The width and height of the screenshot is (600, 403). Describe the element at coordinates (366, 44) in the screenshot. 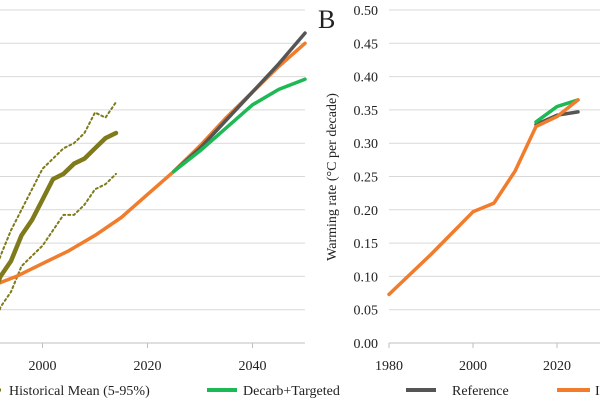

I see `panel-b-y-tick-label: 0.45` at that location.